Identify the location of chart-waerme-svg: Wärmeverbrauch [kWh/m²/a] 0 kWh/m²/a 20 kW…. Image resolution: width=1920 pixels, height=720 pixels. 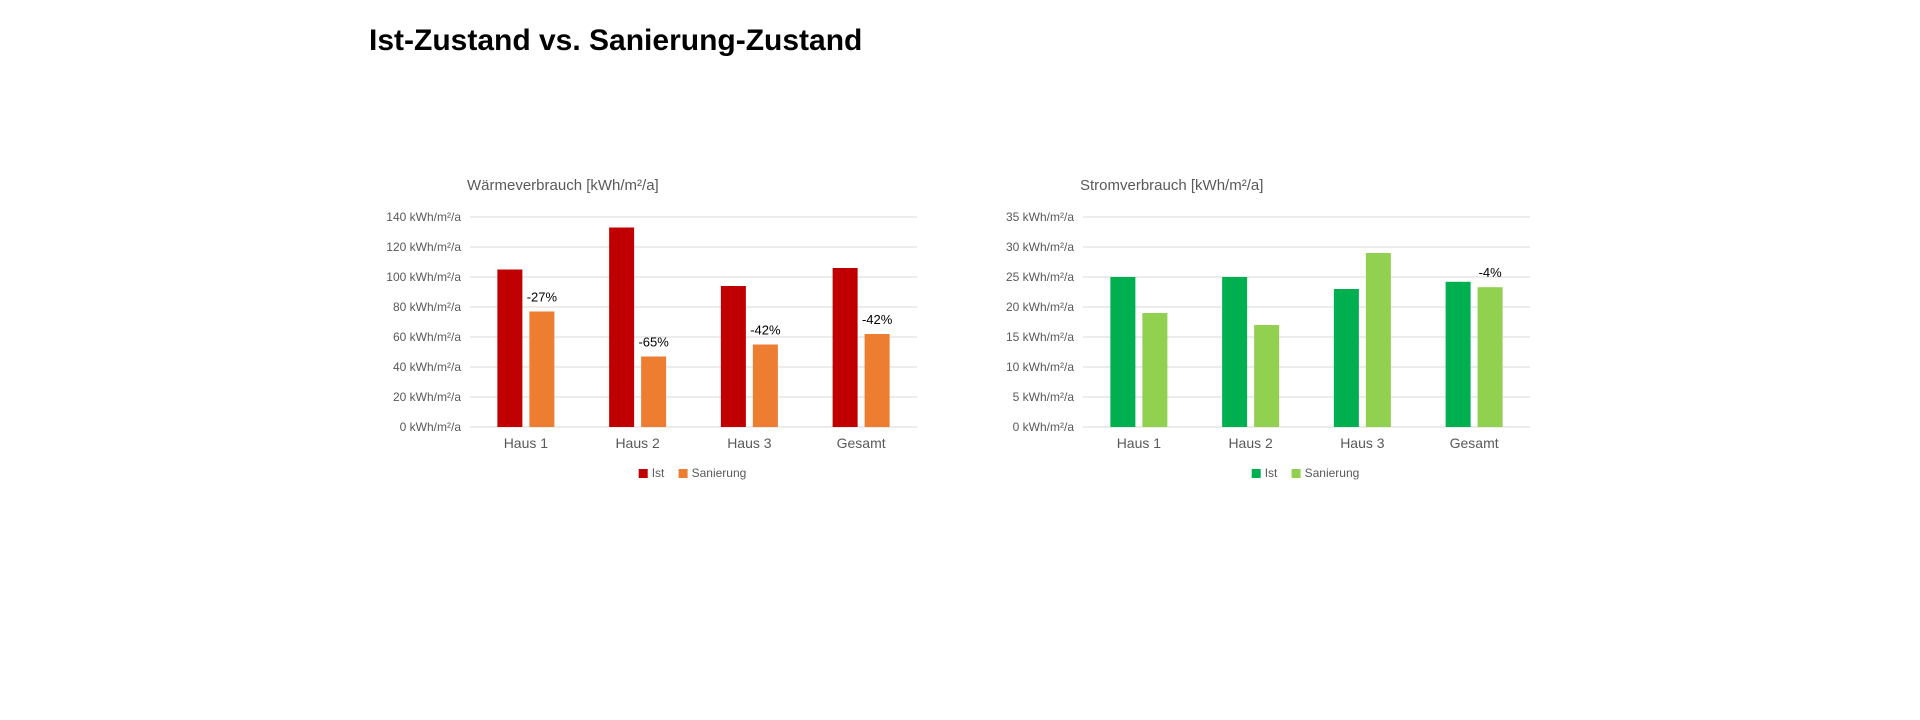
(651, 328).